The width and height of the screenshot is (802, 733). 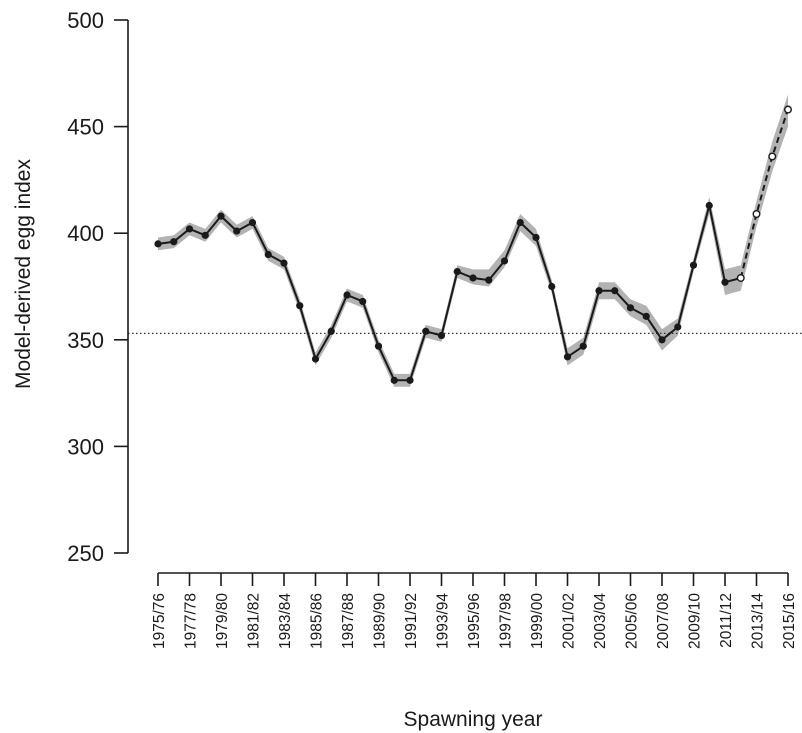 I want to click on x-tick-label: 1997/98, so click(x=506, y=621).